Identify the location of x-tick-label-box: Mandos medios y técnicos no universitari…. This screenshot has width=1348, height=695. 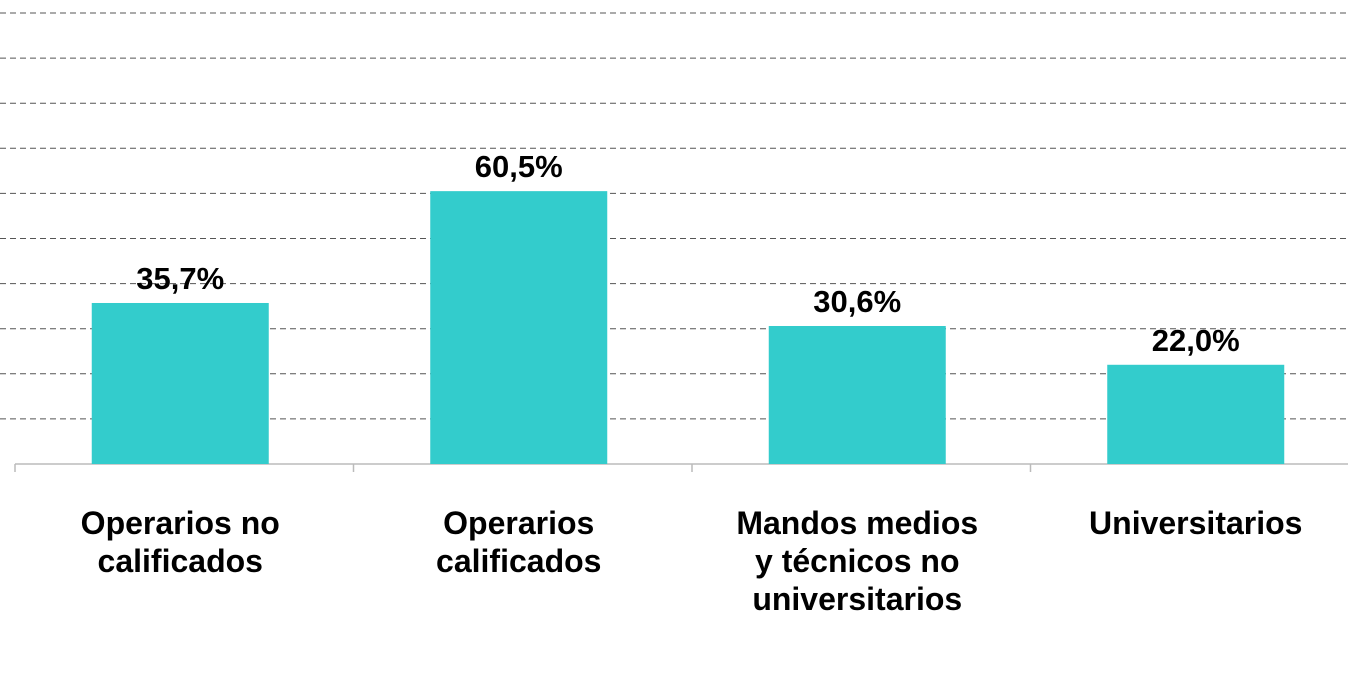
(857, 561).